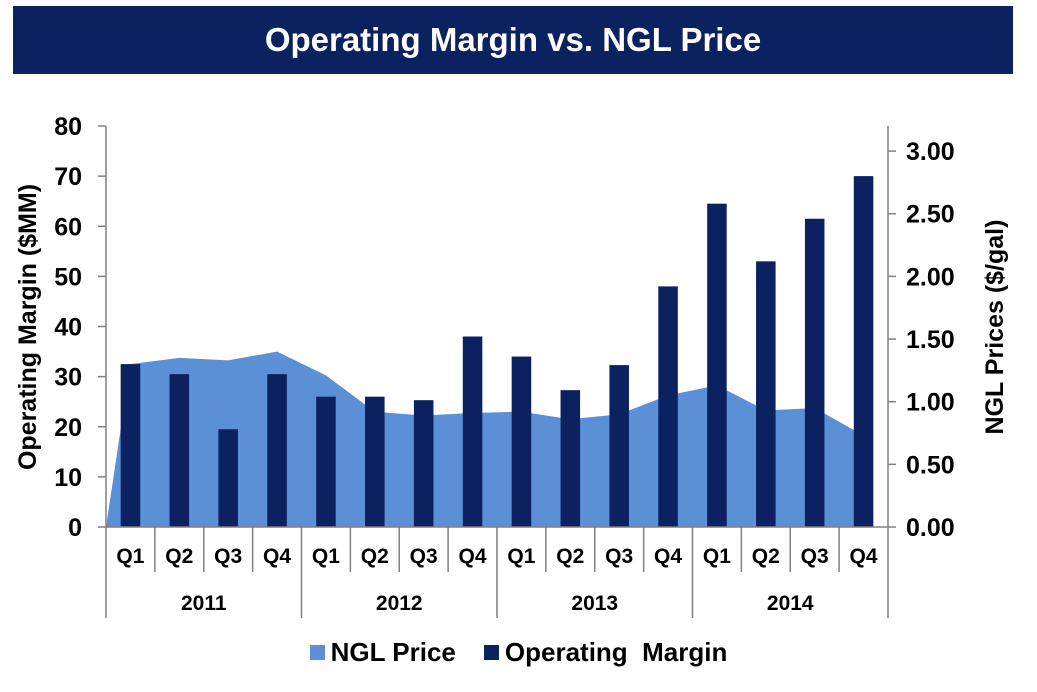 Image resolution: width=1037 pixels, height=692 pixels. Describe the element at coordinates (317, 652) in the screenshot. I see `legend-swatch-ngl-price` at that location.